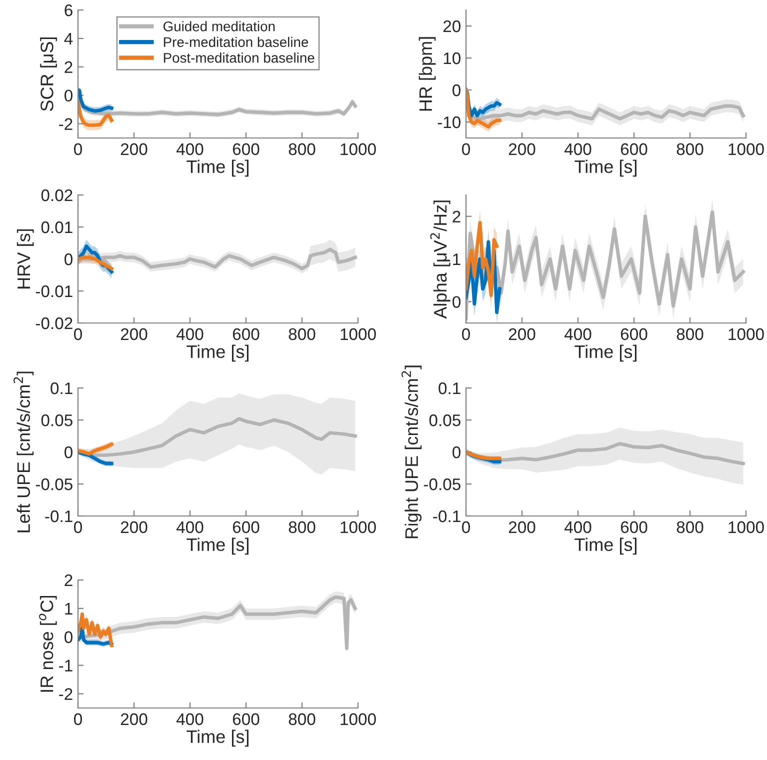 Image resolution: width=767 pixels, height=760 pixels. I want to click on y-tick-label: 10, so click(452, 58).